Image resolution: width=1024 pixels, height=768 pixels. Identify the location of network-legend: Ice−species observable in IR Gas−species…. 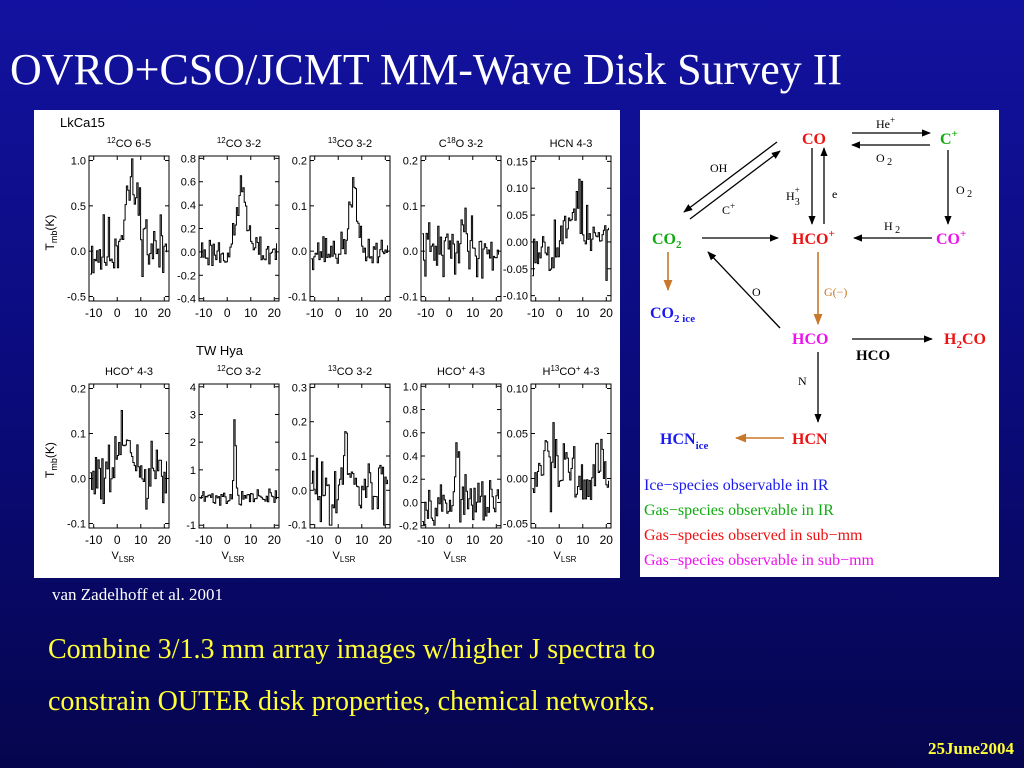
(759, 523).